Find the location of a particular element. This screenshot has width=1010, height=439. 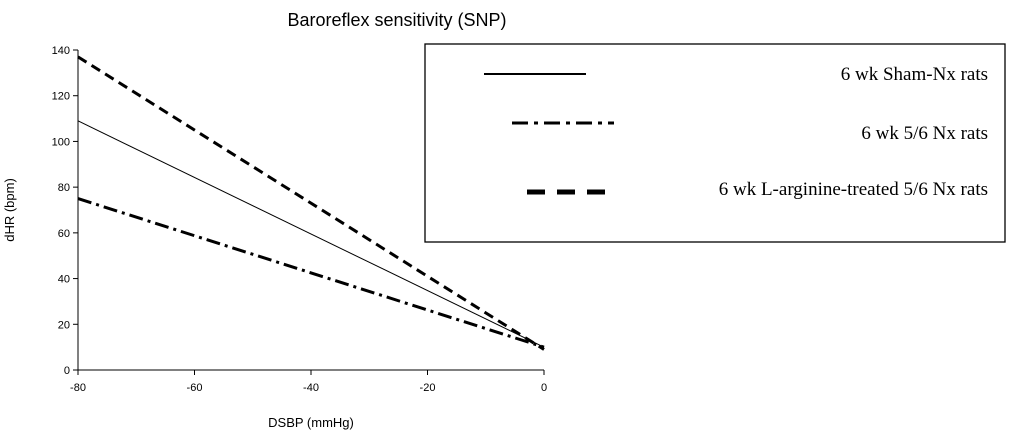

y-tick-label: 0 is located at coordinates (67, 371).